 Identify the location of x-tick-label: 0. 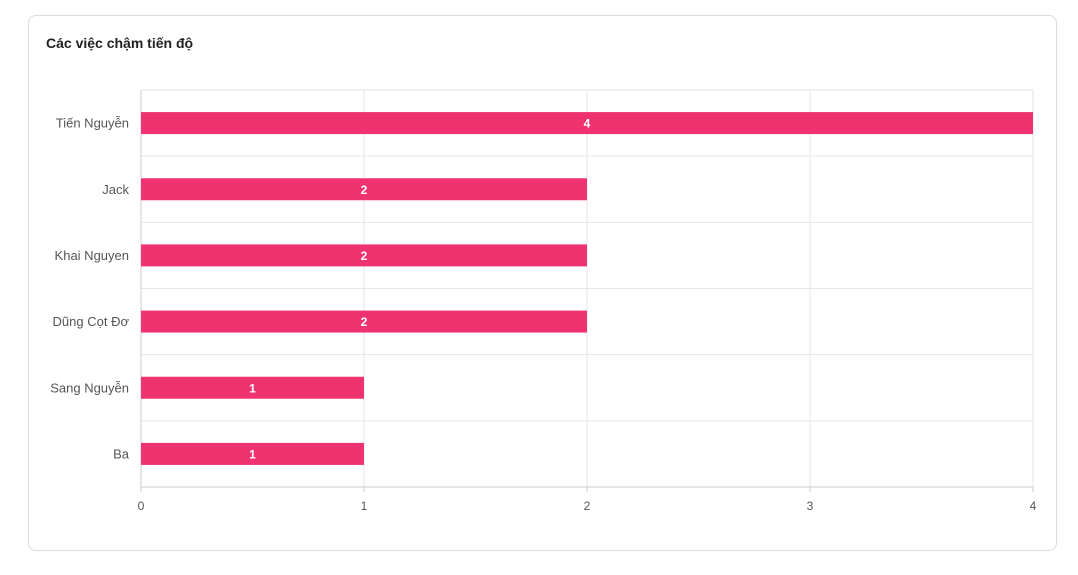
(141, 506).